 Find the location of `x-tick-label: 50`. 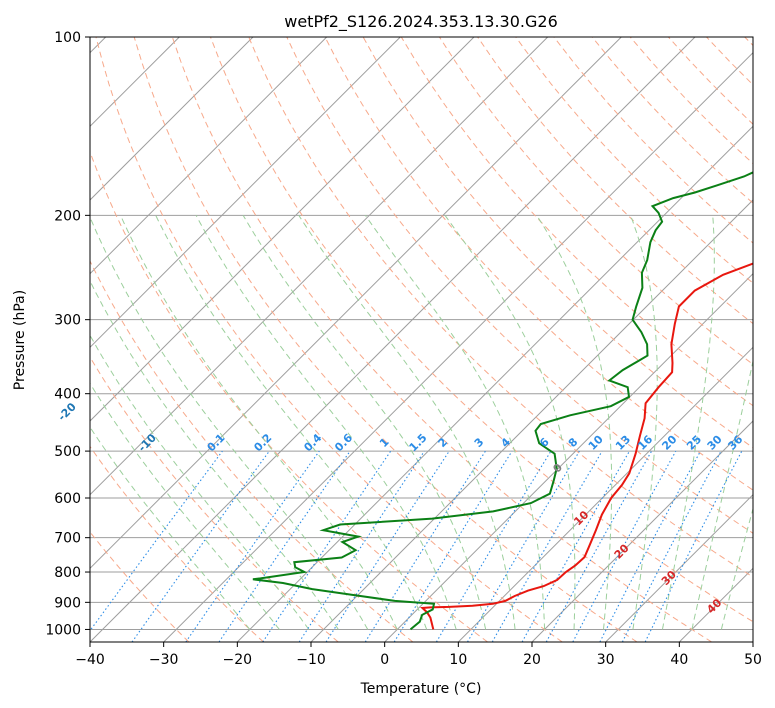

x-tick-label: 50 is located at coordinates (753, 660).